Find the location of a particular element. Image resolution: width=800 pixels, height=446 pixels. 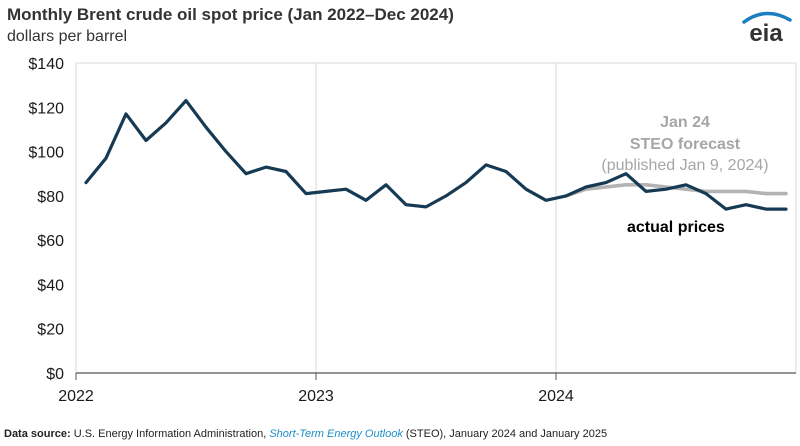

logo-text: eia is located at coordinates (766, 32).